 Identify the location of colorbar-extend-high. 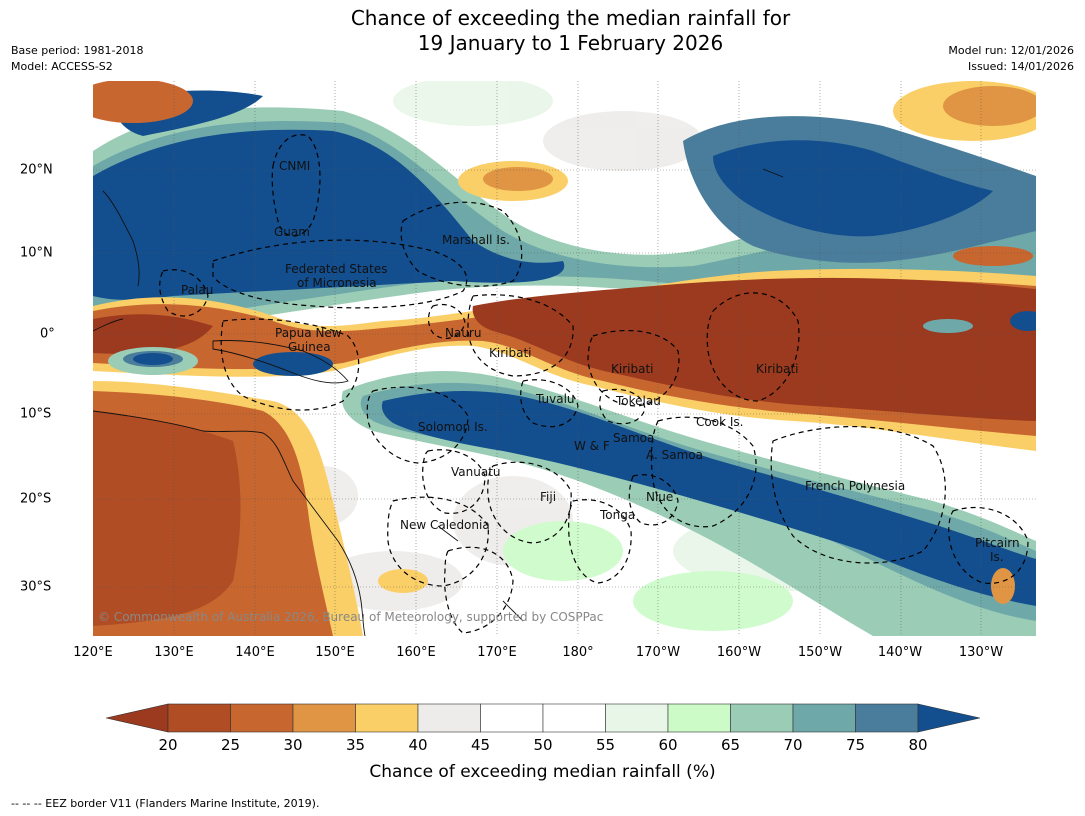
(948, 718).